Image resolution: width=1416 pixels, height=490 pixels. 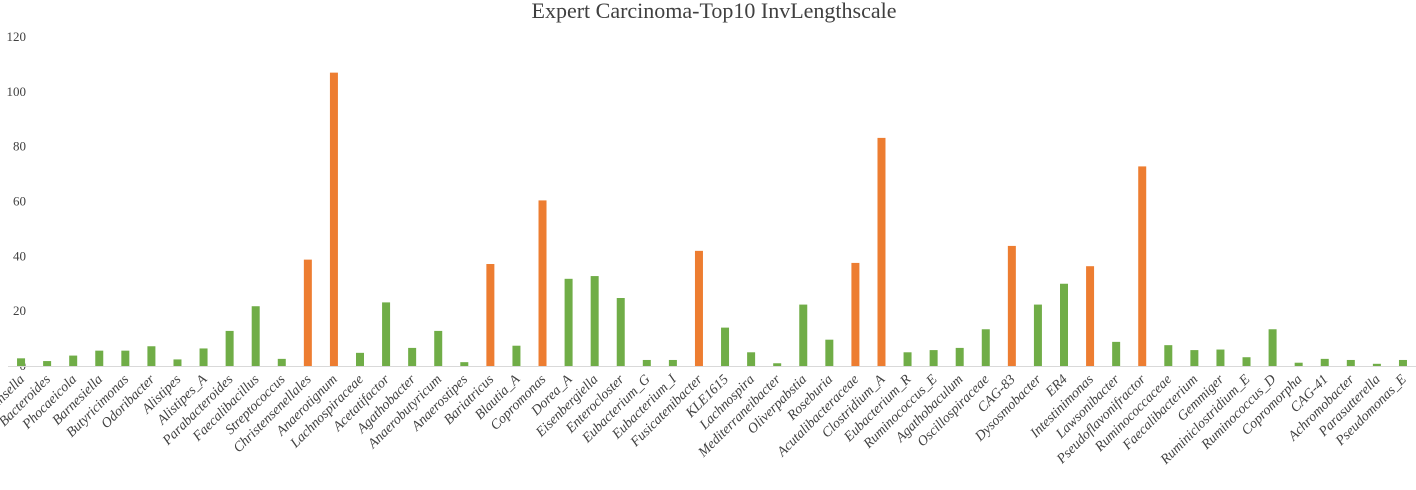 I want to click on y-tick-label: 80, so click(x=19, y=146).